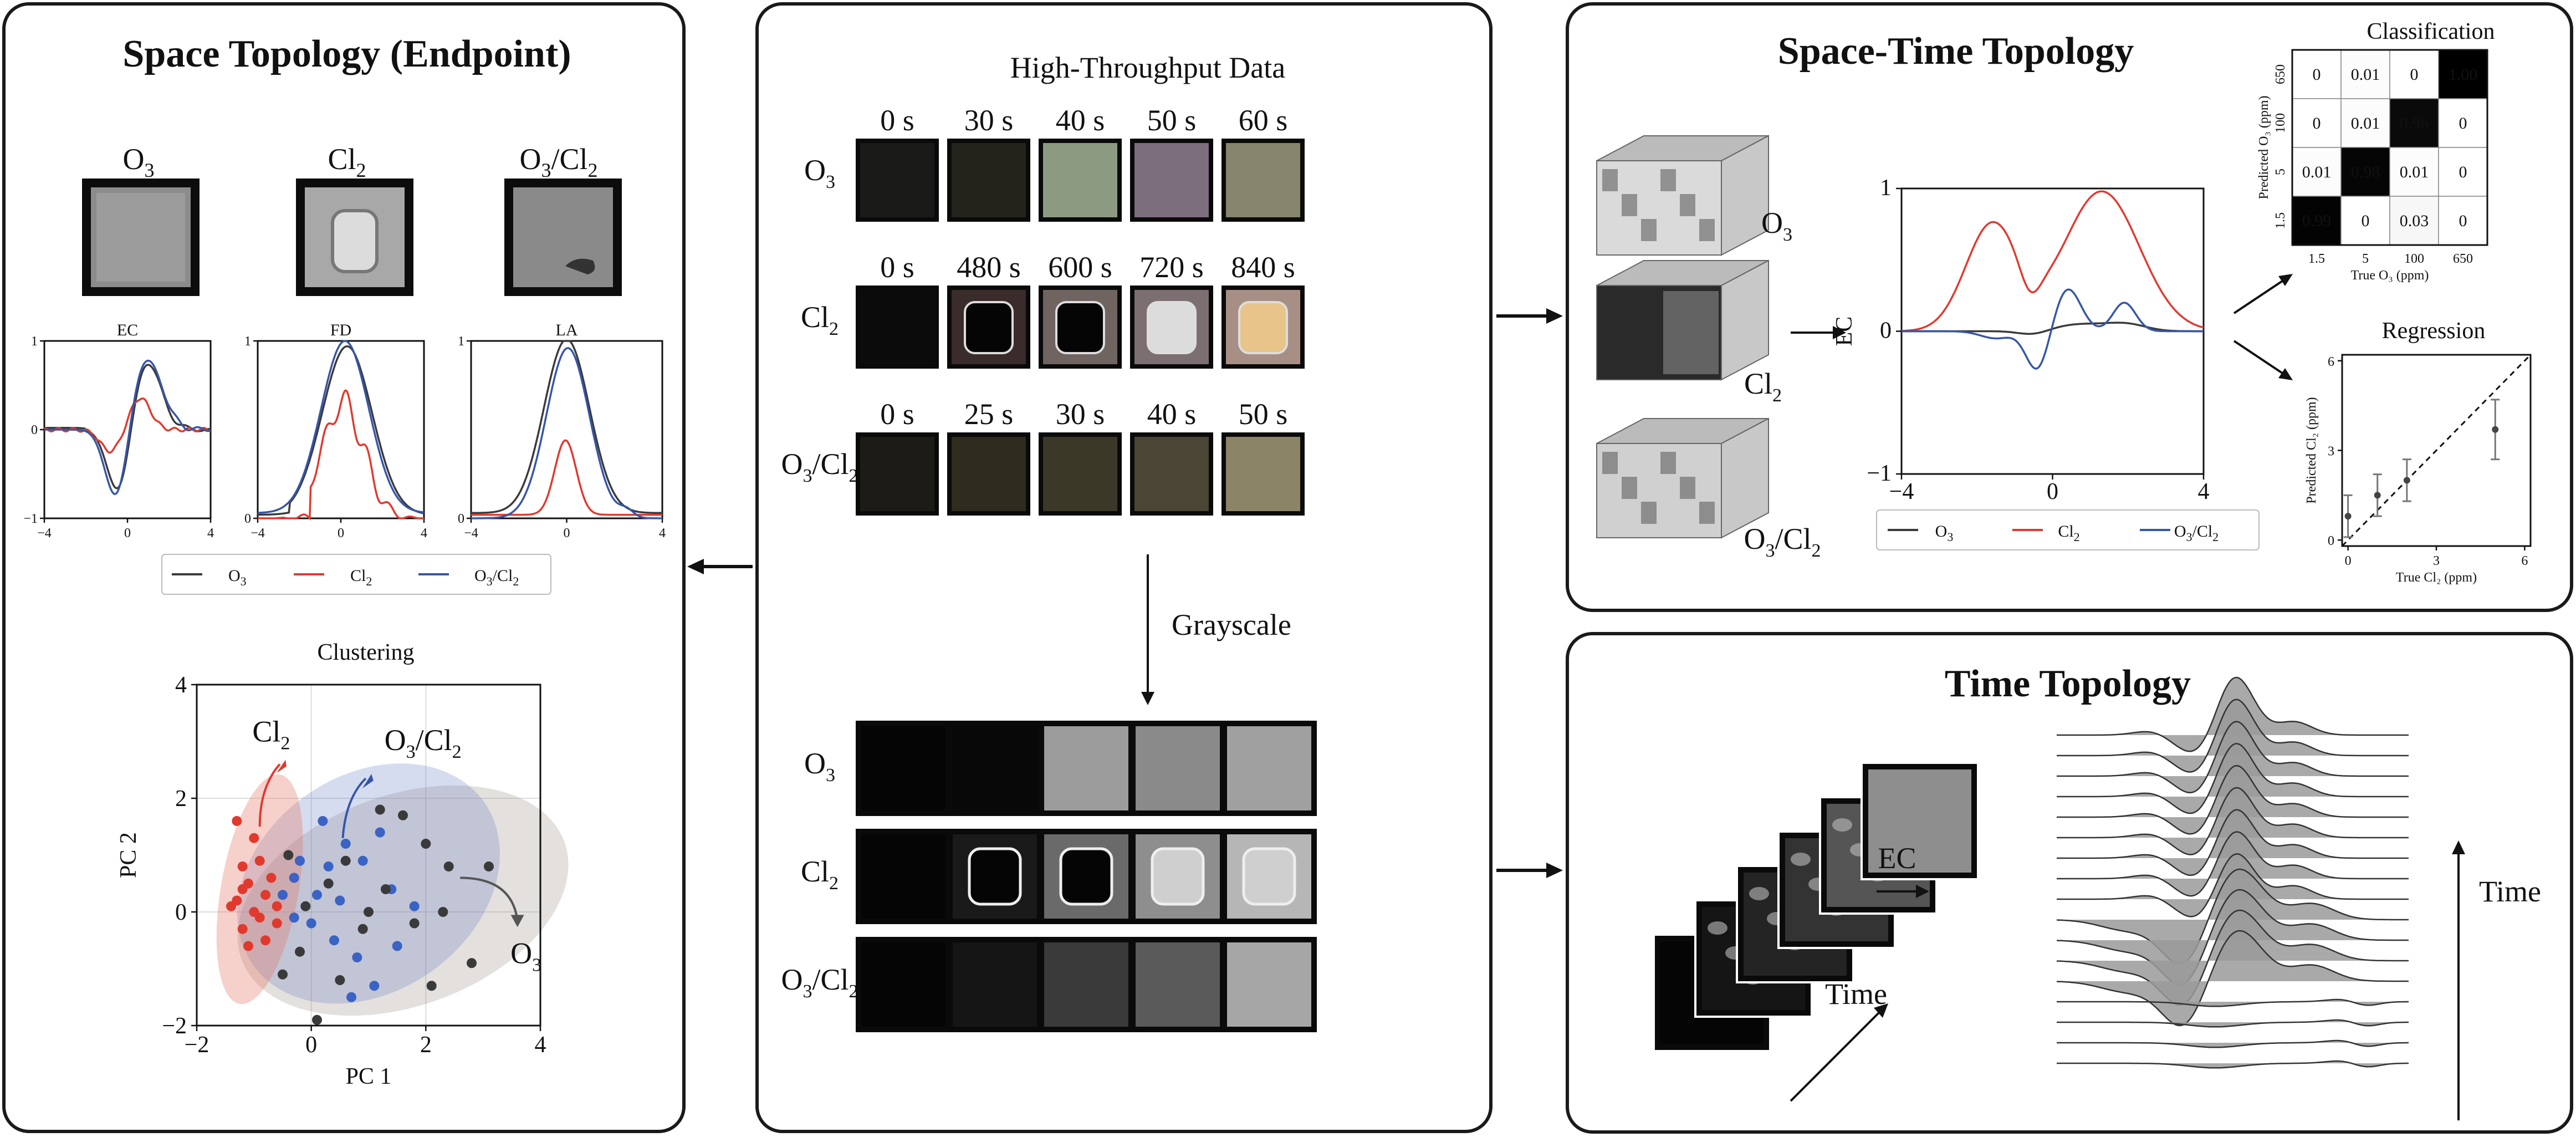 The image size is (2576, 1137). What do you see at coordinates (2414, 259) in the screenshot?
I see `matrix-col-label: 100` at bounding box center [2414, 259].